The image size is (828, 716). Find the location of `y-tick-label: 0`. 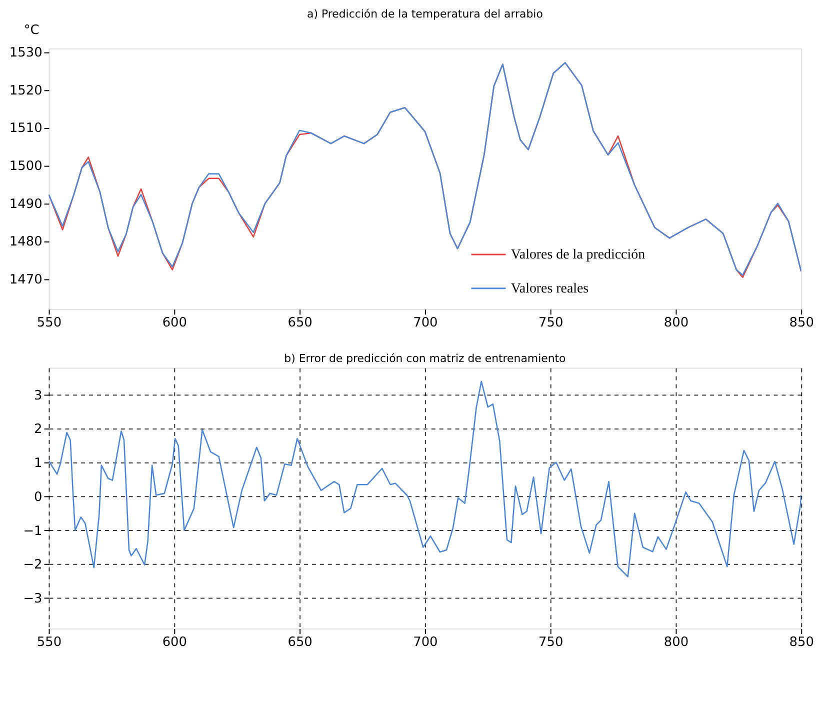

y-tick-label: 0 is located at coordinates (38, 497).